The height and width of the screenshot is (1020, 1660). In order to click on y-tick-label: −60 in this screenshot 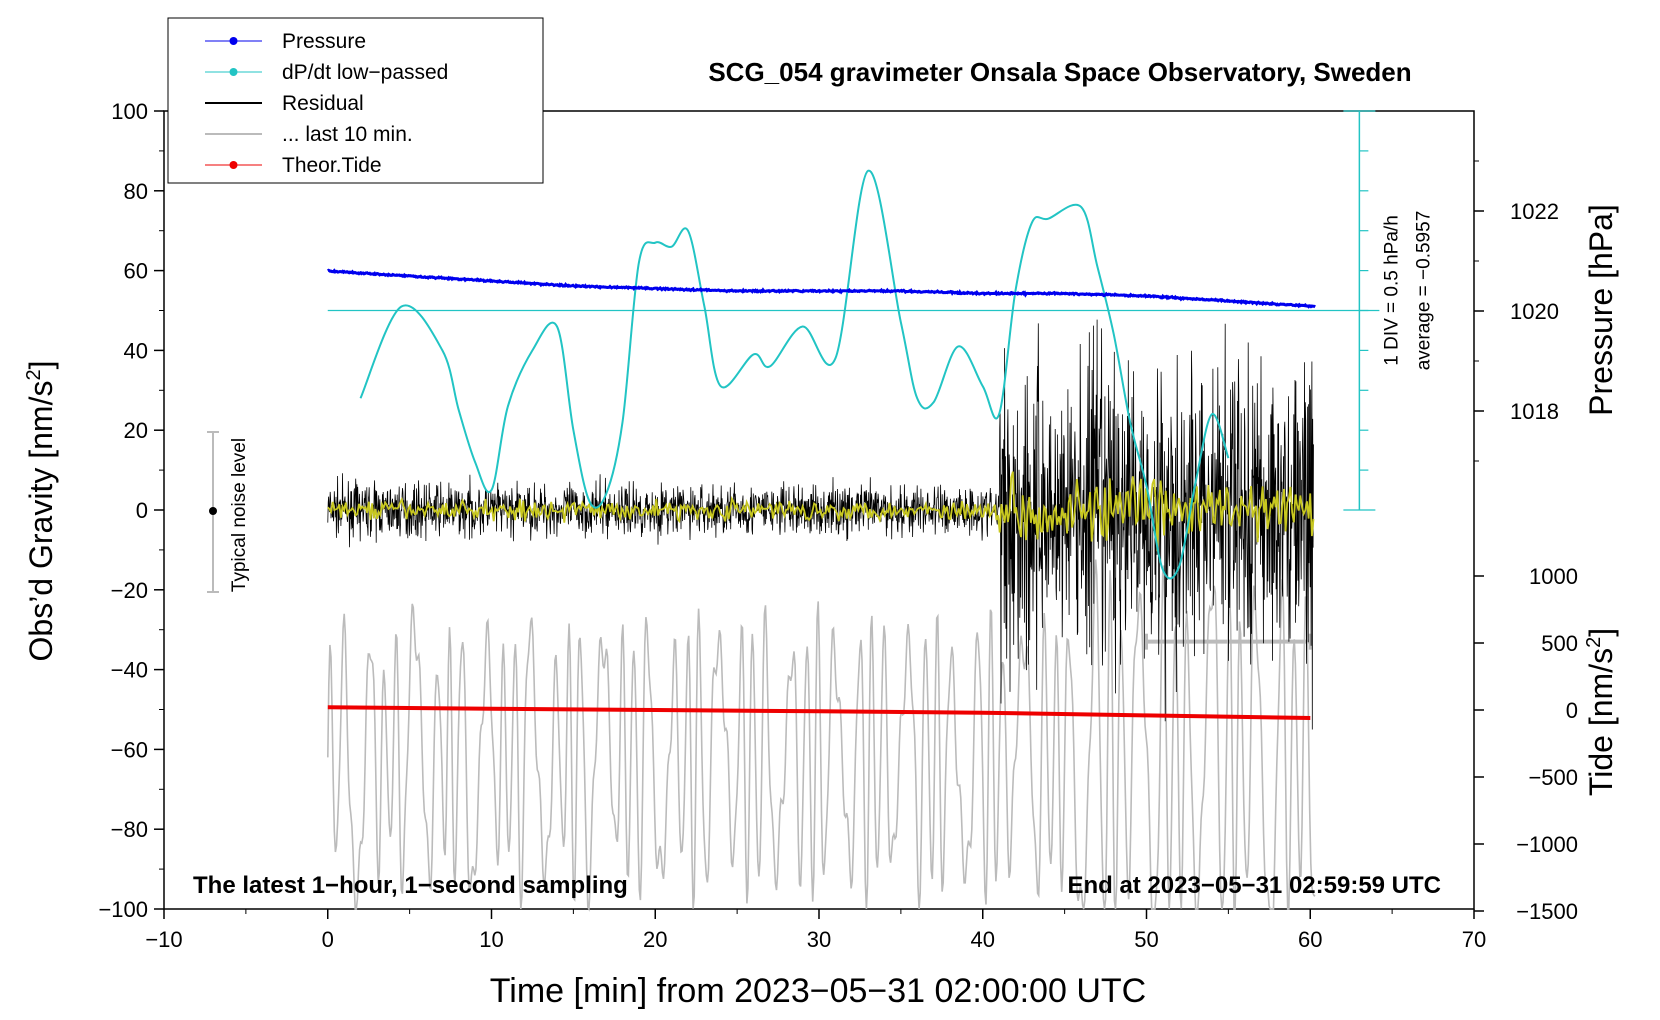, I will do `click(129, 749)`.